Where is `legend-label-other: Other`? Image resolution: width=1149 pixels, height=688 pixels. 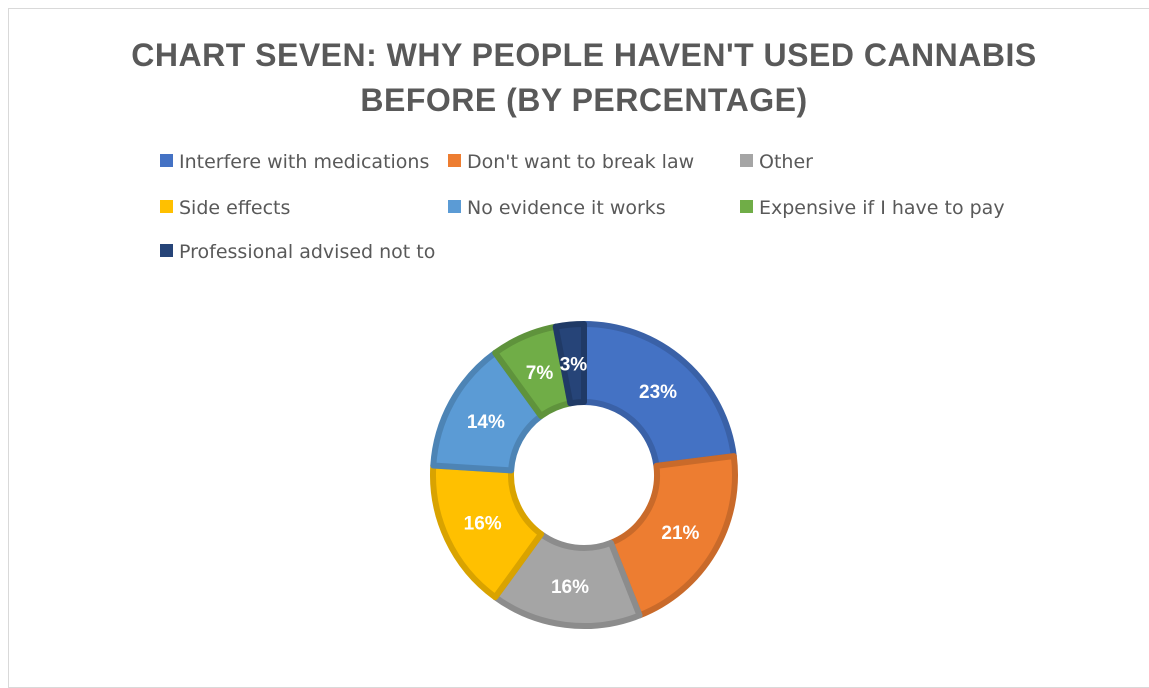
legend-label-other: Other is located at coordinates (786, 162).